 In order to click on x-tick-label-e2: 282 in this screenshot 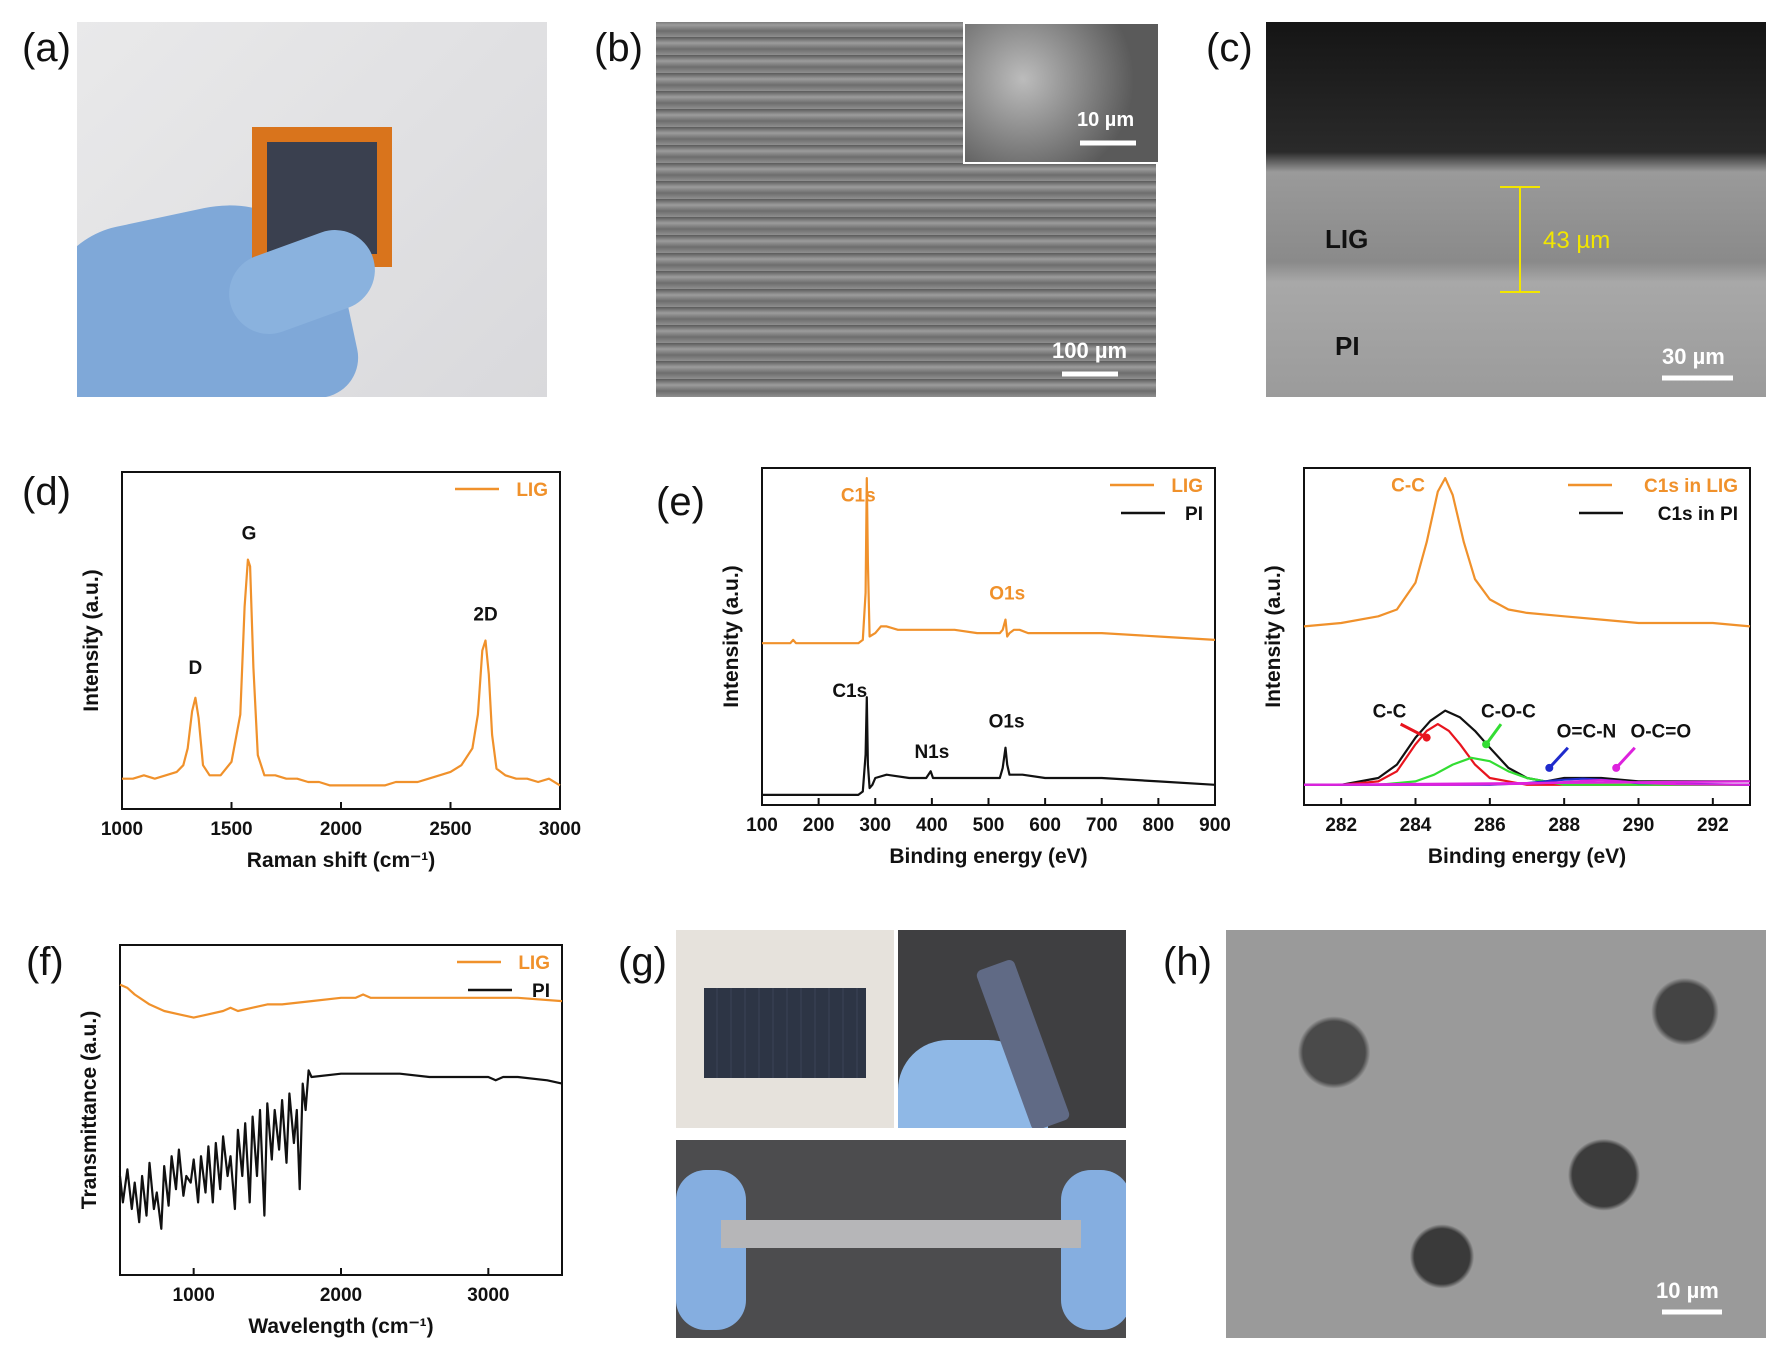, I will do `click(1341, 825)`.